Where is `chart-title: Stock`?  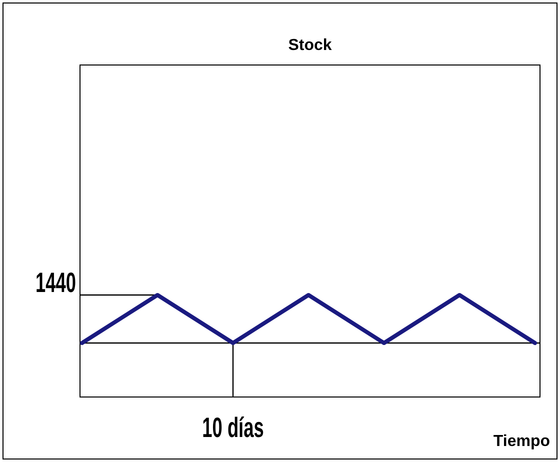 chart-title: Stock is located at coordinates (310, 45).